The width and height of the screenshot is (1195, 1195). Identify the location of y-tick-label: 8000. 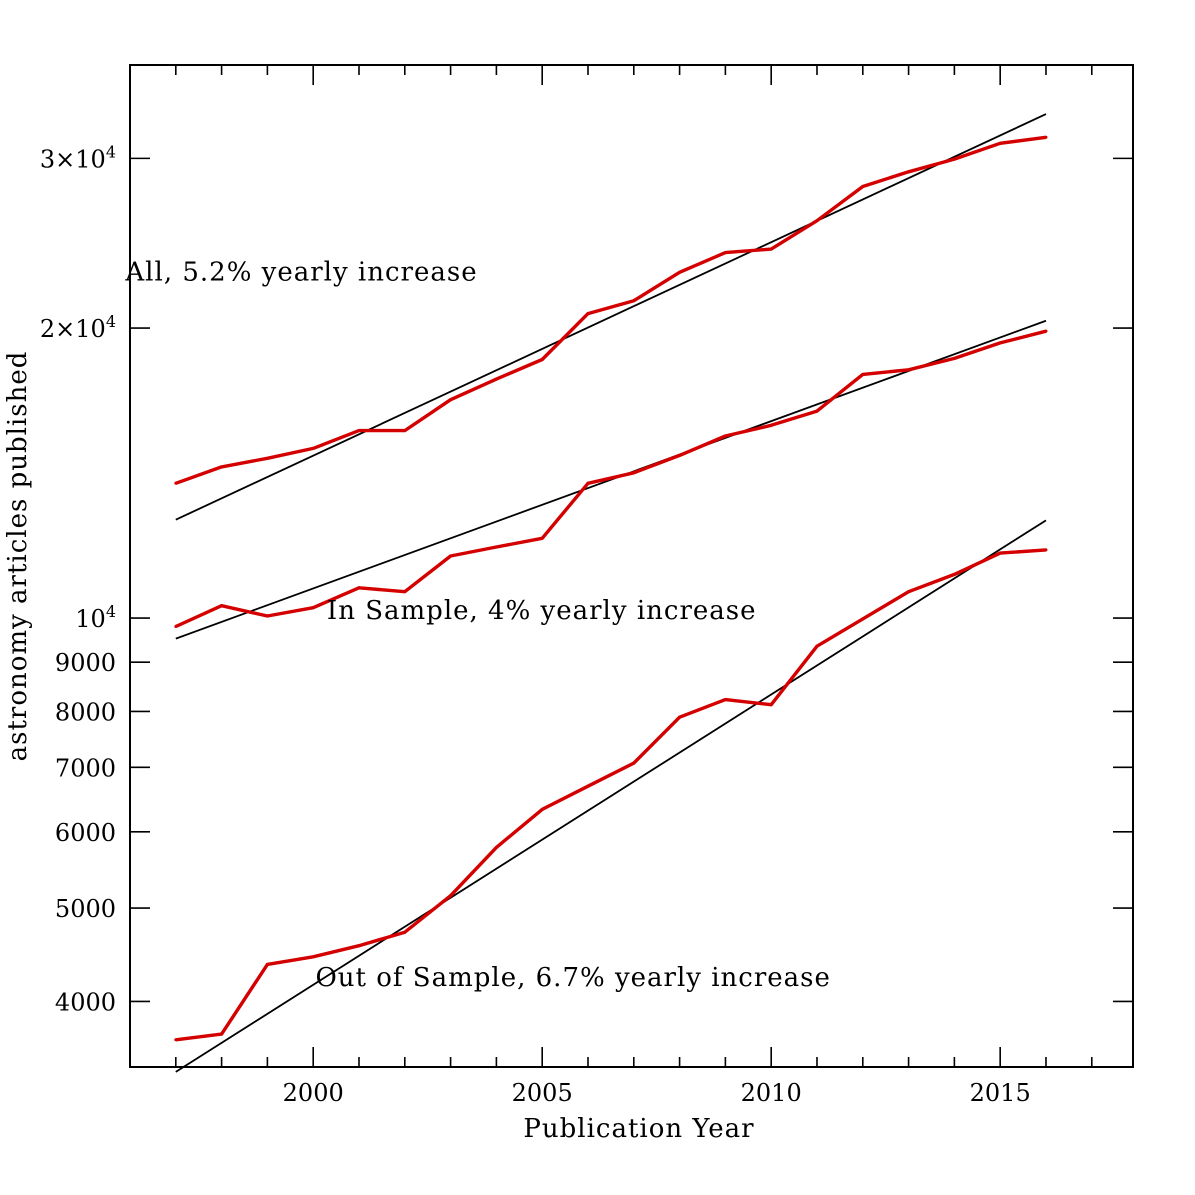
(85, 712).